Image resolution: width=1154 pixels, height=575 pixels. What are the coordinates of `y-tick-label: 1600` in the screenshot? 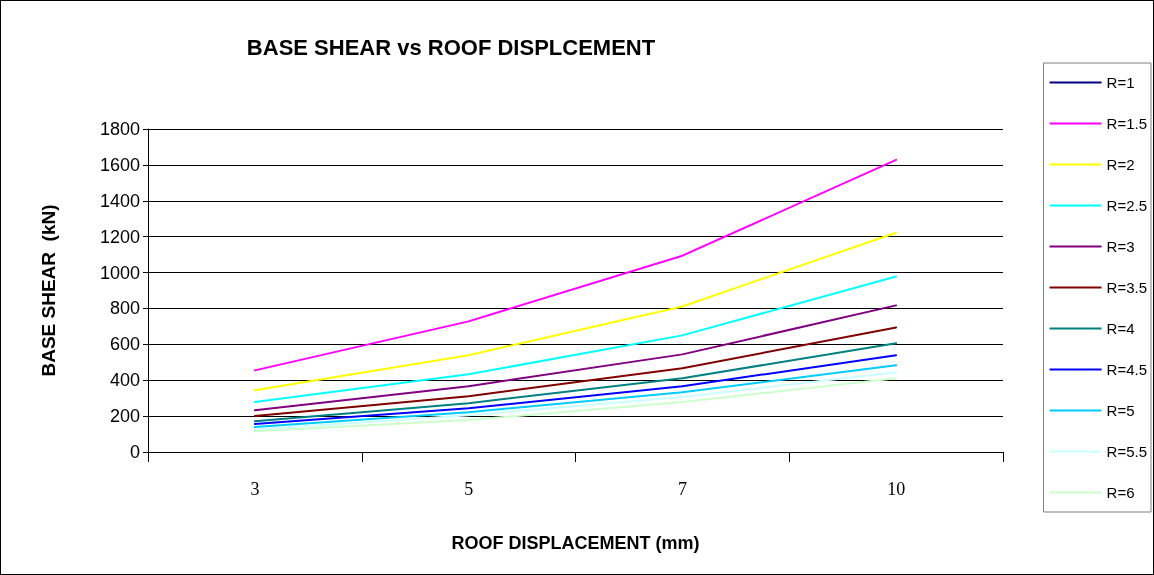 It's located at (119, 164).